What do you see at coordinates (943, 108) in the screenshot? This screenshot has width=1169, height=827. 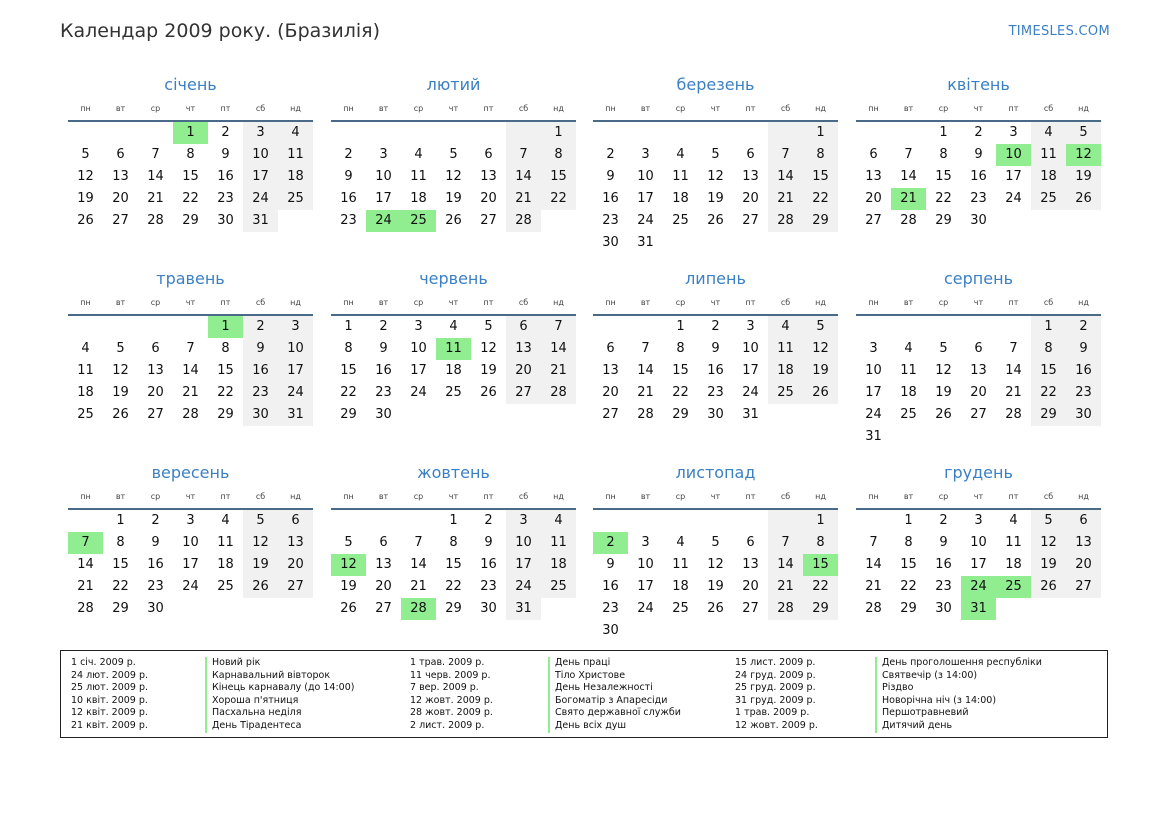 I see `weekday-label: ср` at bounding box center [943, 108].